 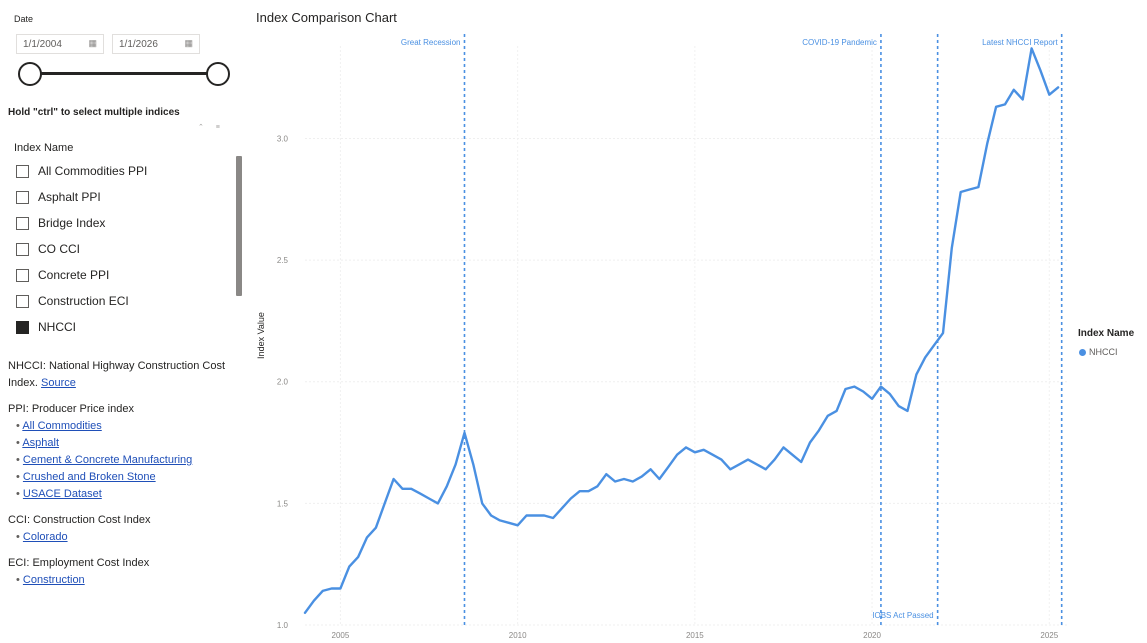 I want to click on ppi-definition: PPI: Producer Price index, so click(x=71, y=409).